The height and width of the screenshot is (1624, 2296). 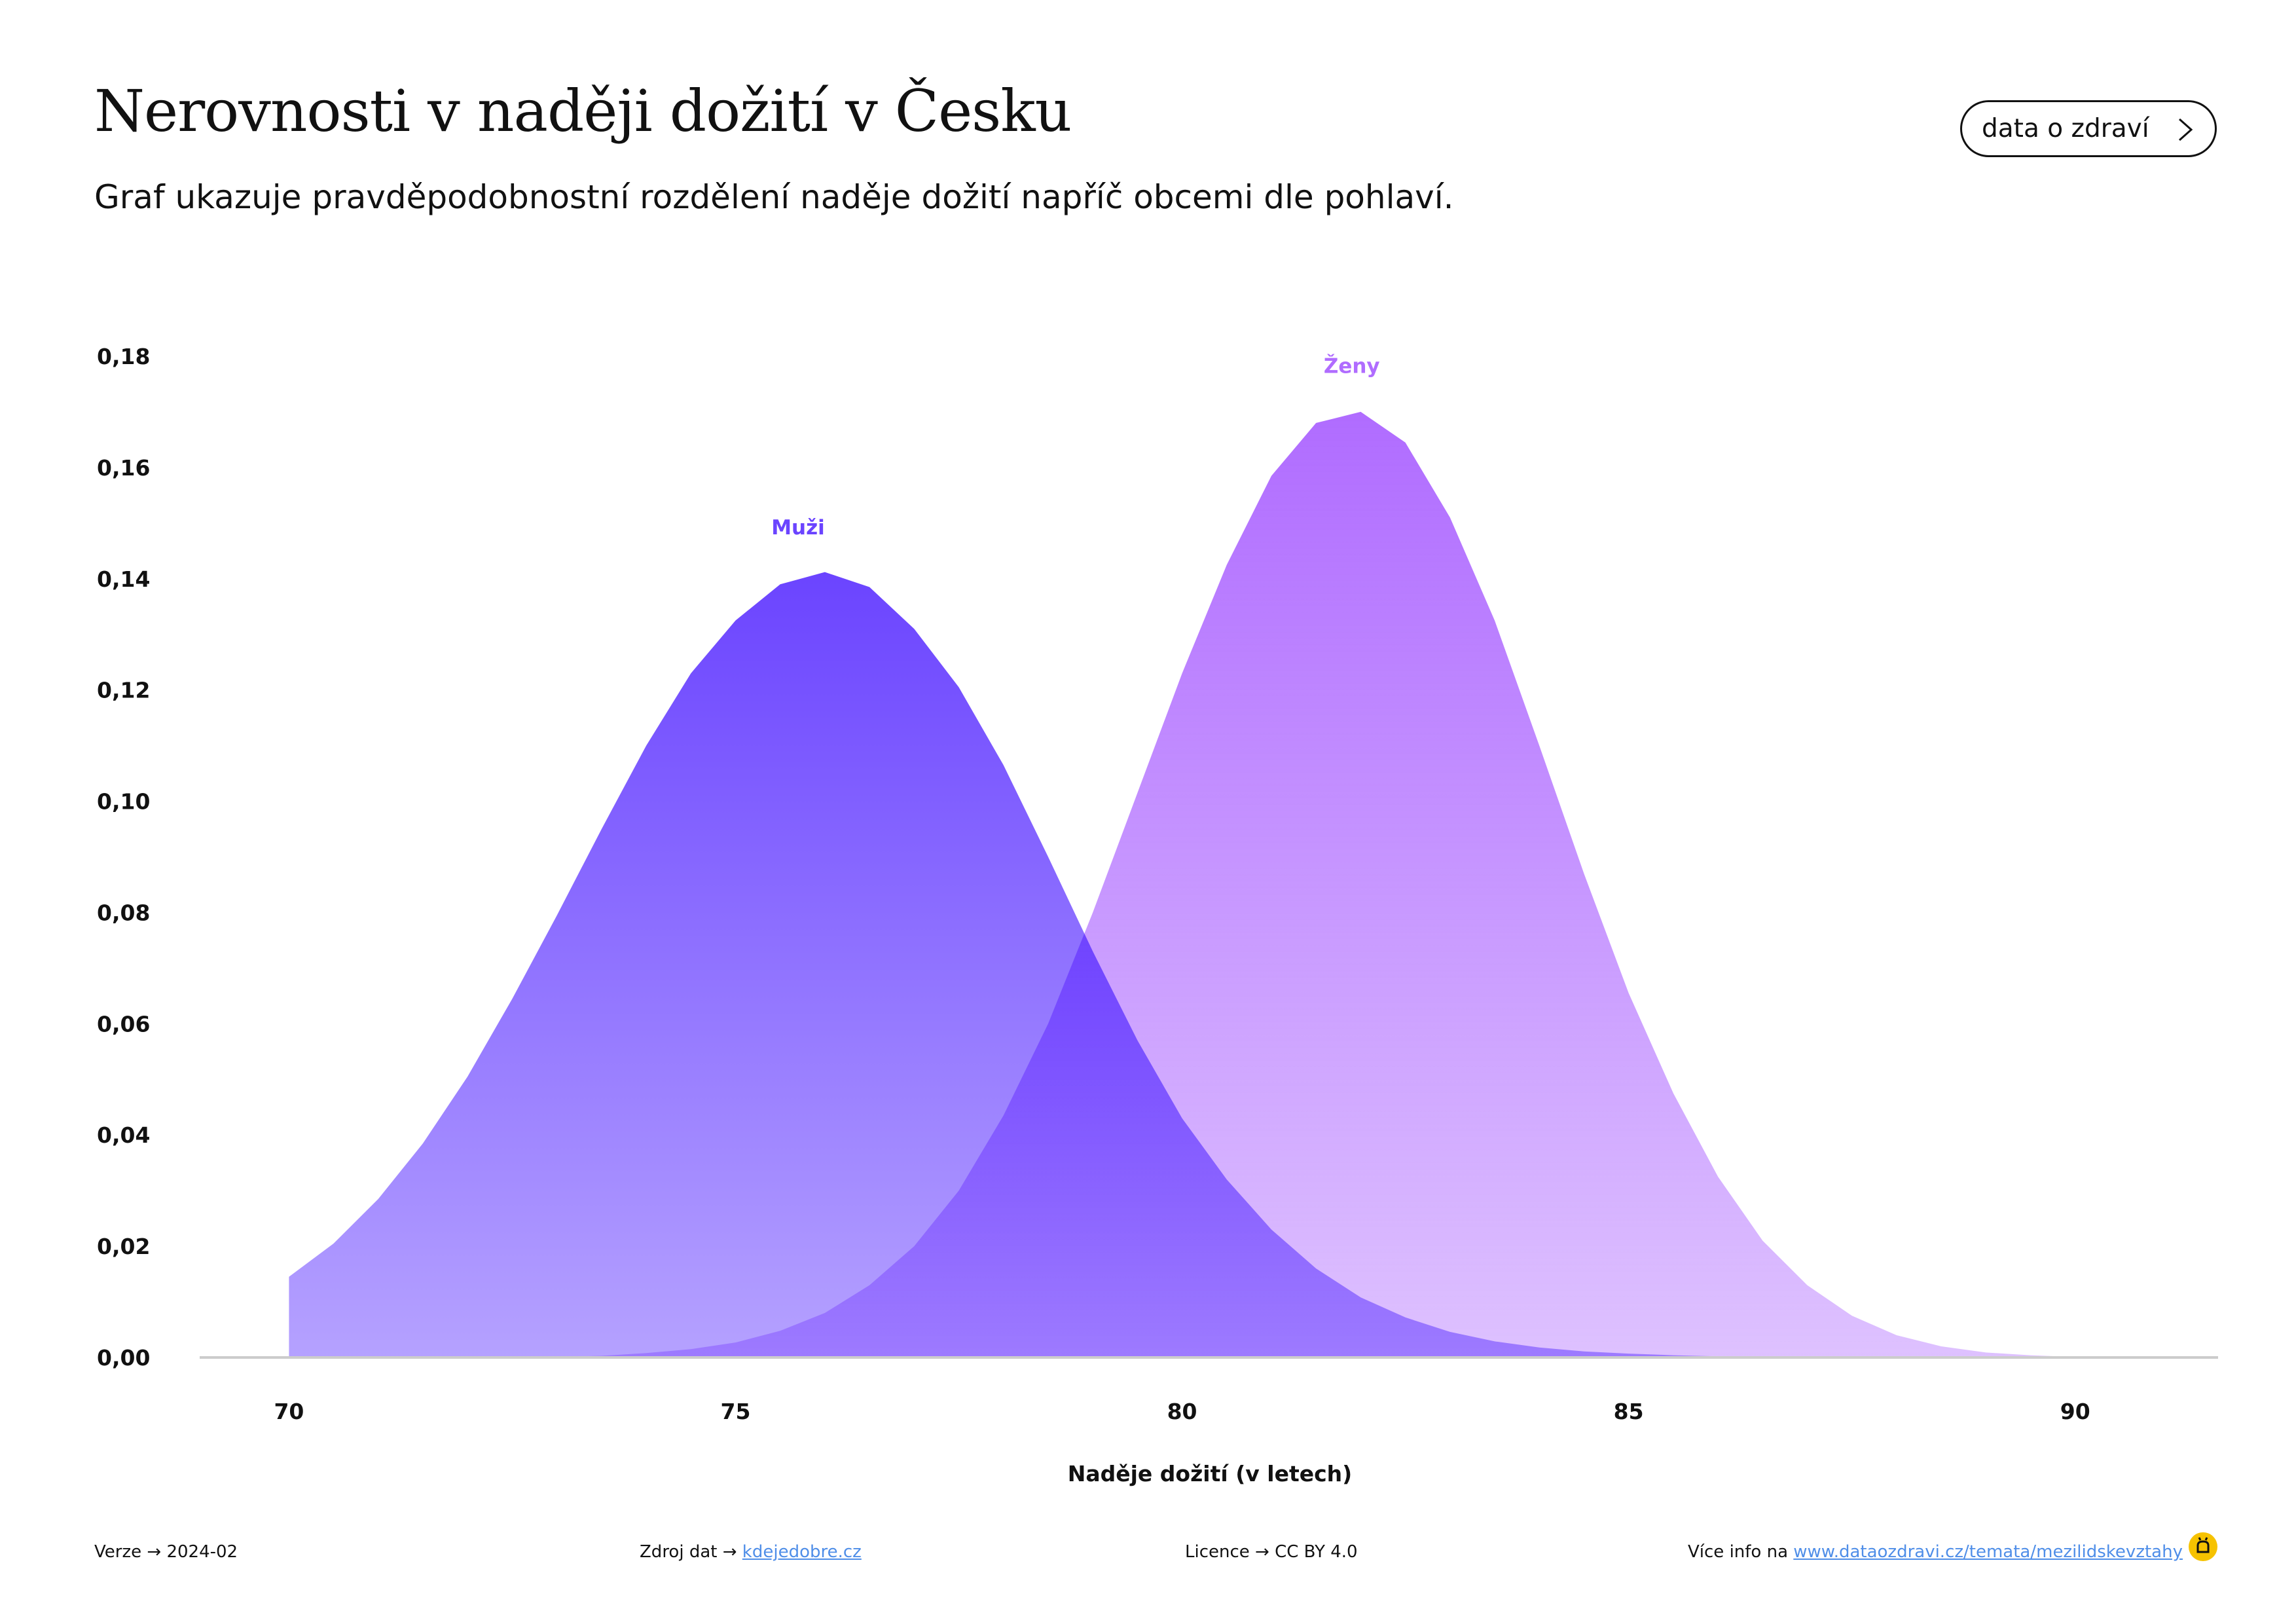 I want to click on y-tick-label: 0,16, so click(x=123, y=468).